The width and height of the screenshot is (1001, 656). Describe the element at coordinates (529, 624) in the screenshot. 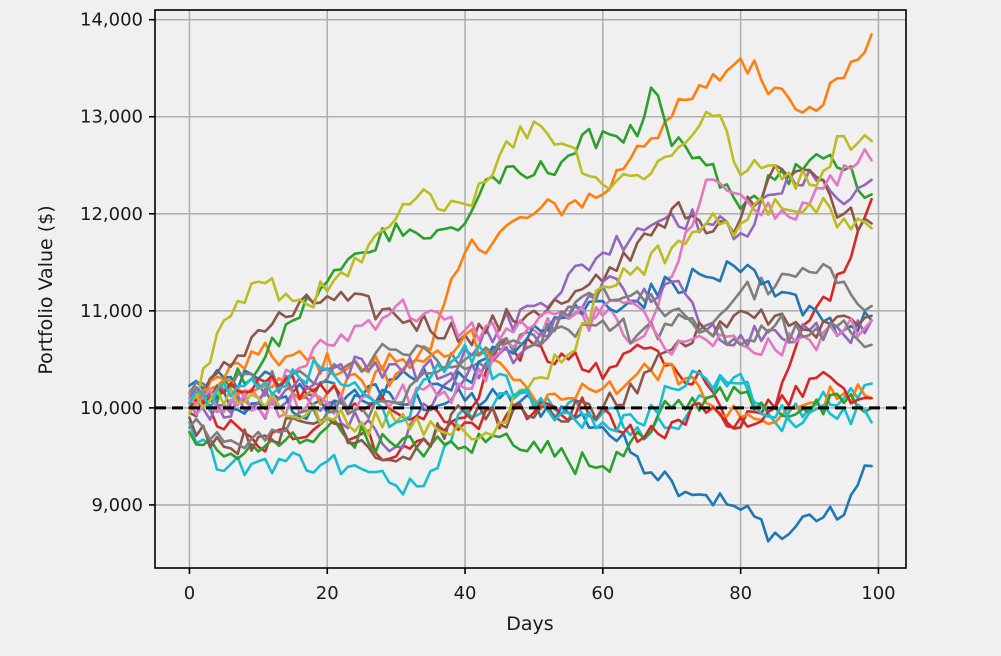

I see `x-axis-label: Days` at that location.